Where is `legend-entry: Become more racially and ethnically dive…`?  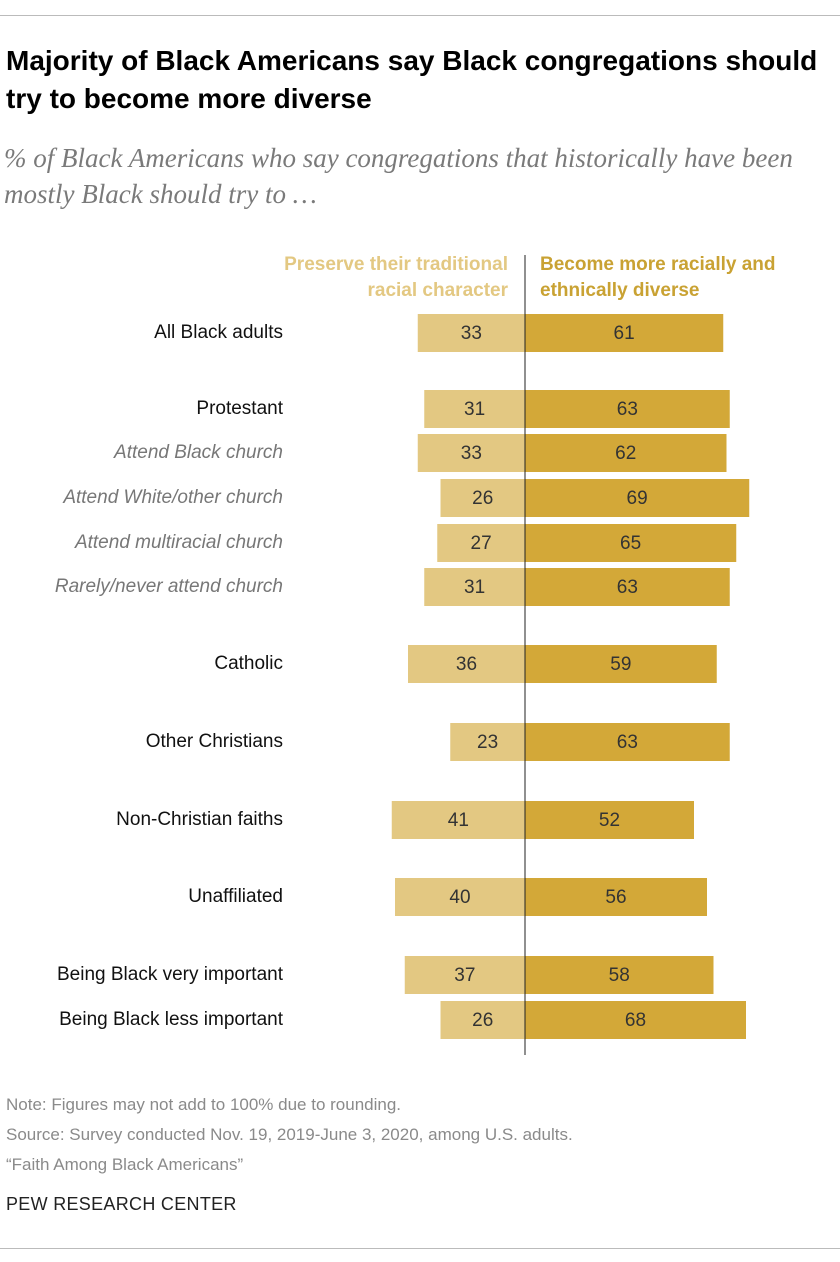 legend-entry: Become more racially and ethnically dive… is located at coordinates (658, 277).